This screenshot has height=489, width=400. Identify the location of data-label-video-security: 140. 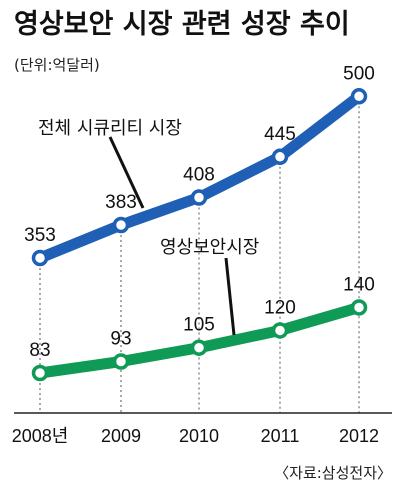
(359, 284).